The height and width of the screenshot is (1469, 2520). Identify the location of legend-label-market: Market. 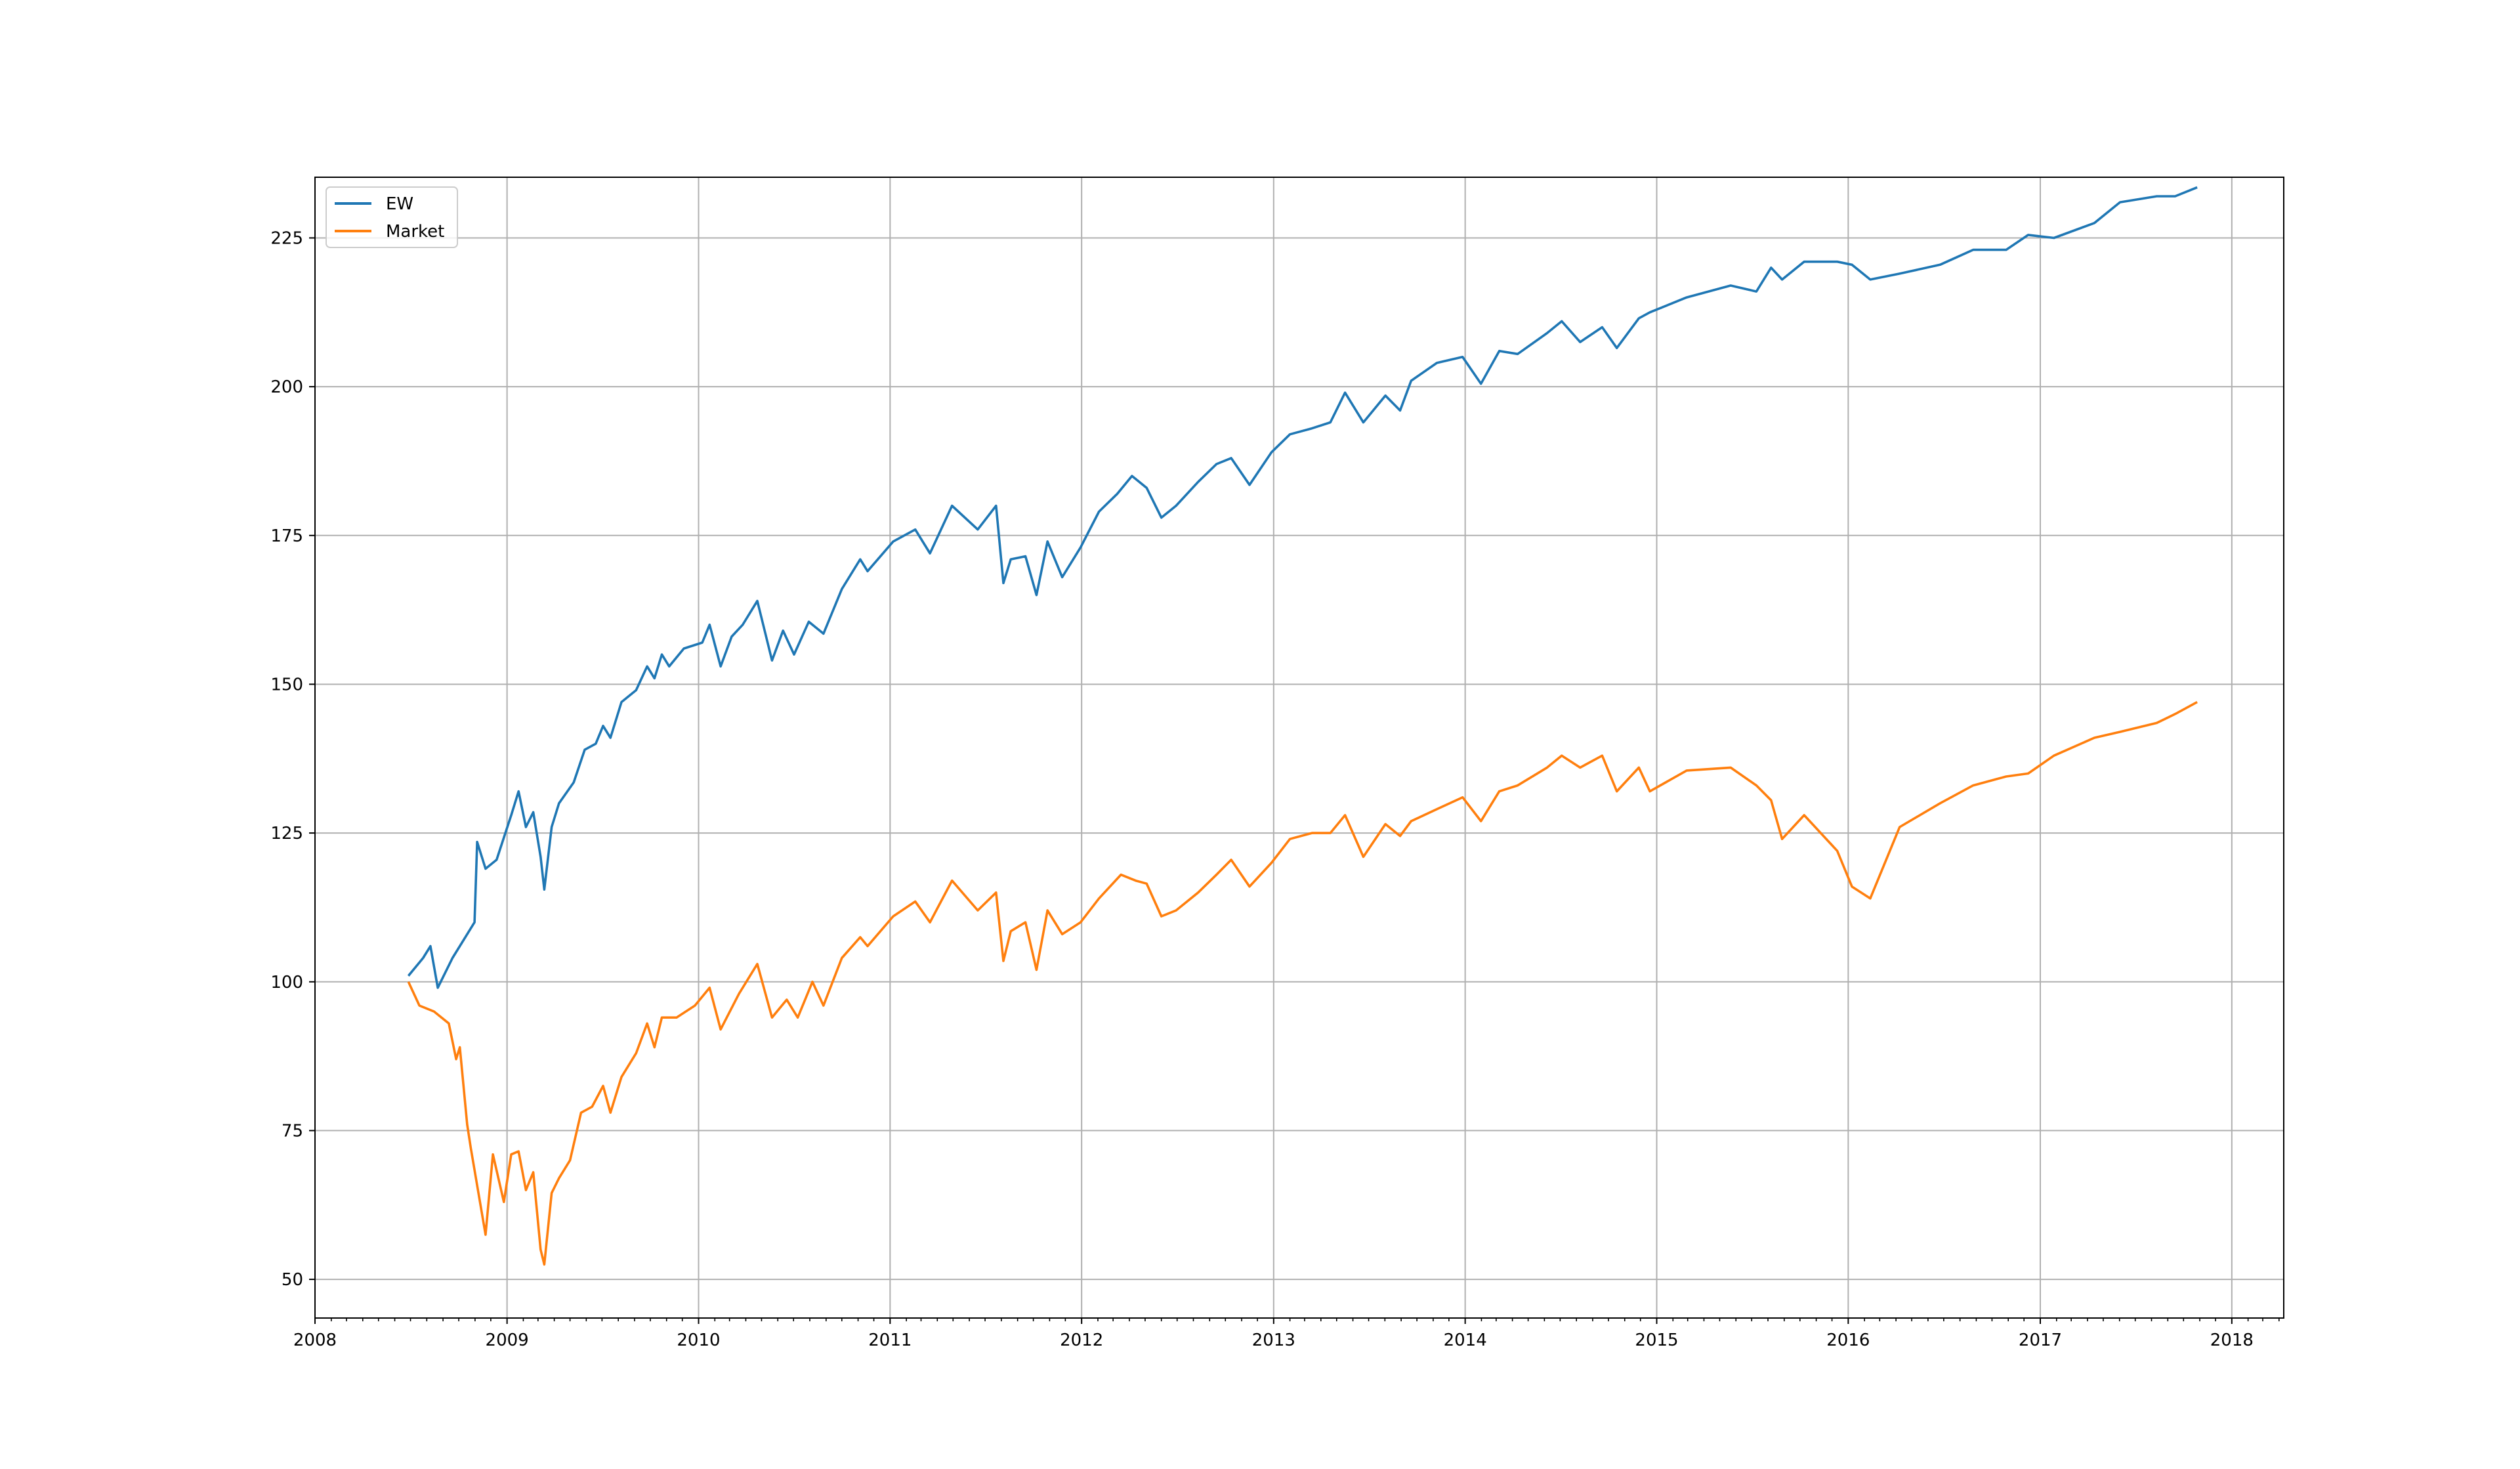
(415, 232).